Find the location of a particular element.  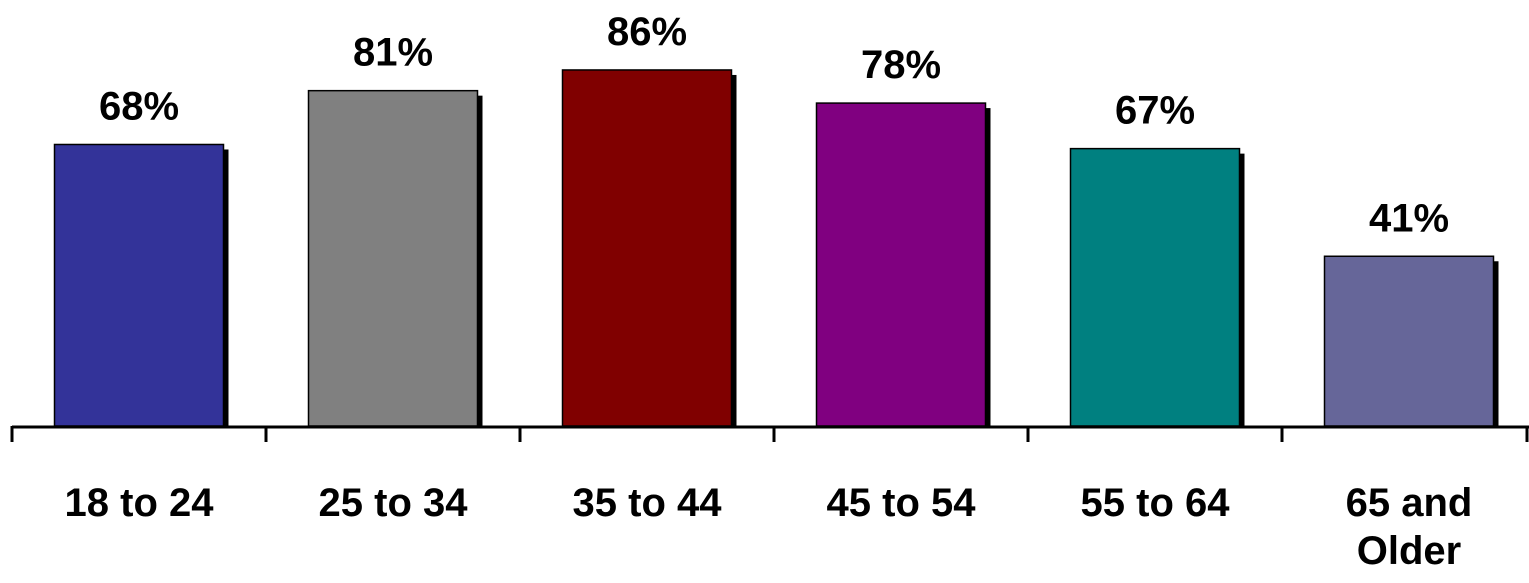

data-label: 68% is located at coordinates (139, 106).